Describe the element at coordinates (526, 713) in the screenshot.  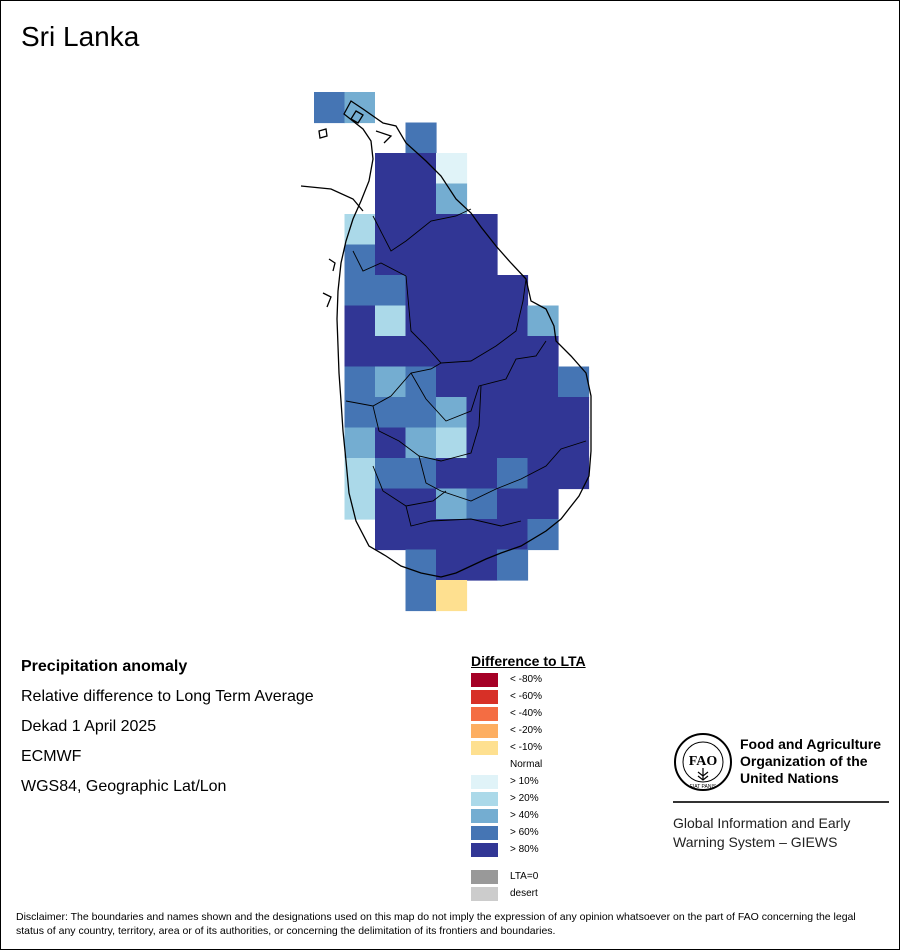
I see `legend-label: < -40%` at that location.